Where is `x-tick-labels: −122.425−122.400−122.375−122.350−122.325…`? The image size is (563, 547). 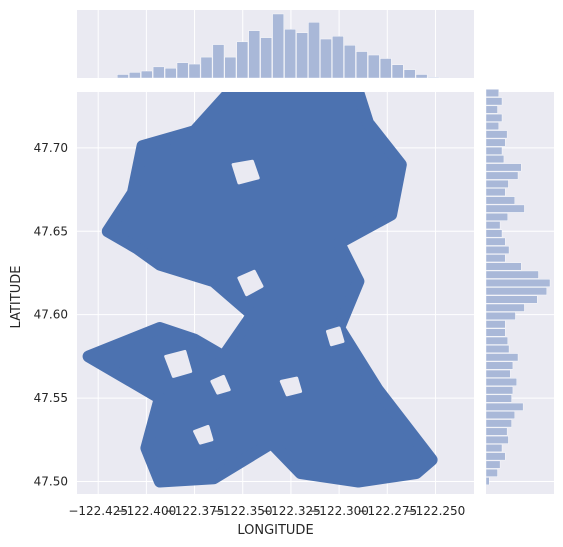 x-tick-labels: −122.425−122.400−122.375−122.350−122.325… is located at coordinates (266, 511).